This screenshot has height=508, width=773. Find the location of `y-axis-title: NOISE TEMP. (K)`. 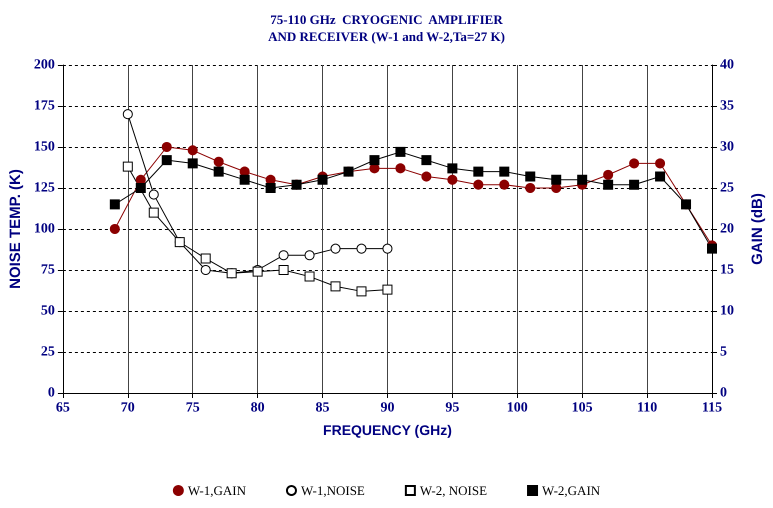

y-axis-title: NOISE TEMP. (K) is located at coordinates (15, 229).